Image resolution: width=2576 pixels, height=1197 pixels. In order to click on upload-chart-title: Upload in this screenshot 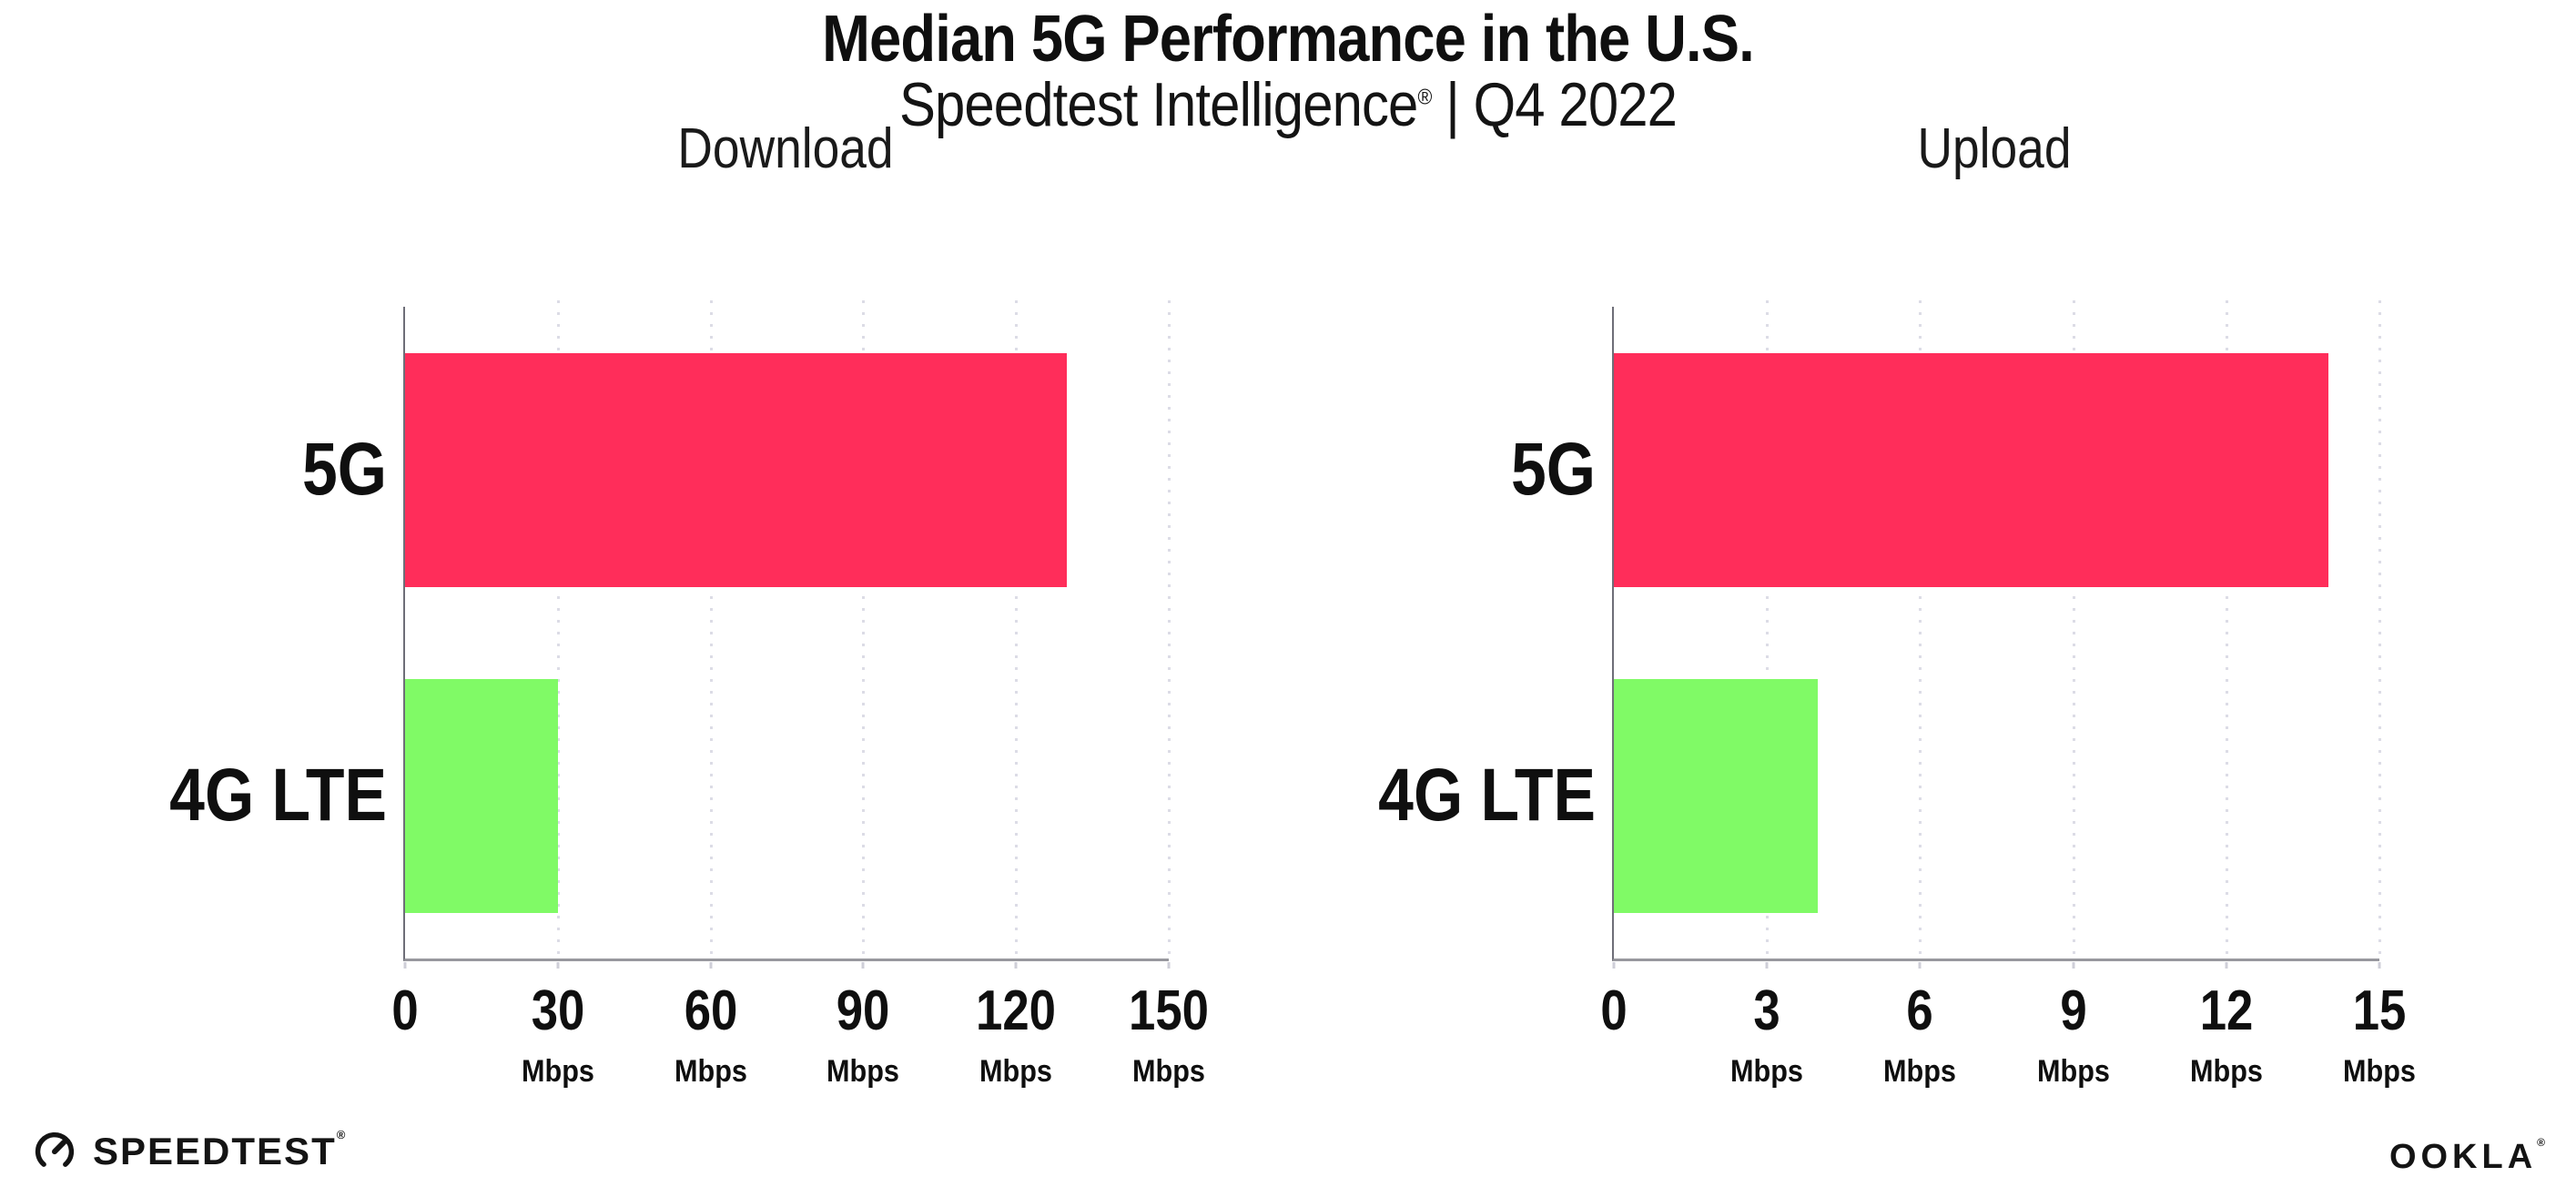, I will do `click(1995, 149)`.